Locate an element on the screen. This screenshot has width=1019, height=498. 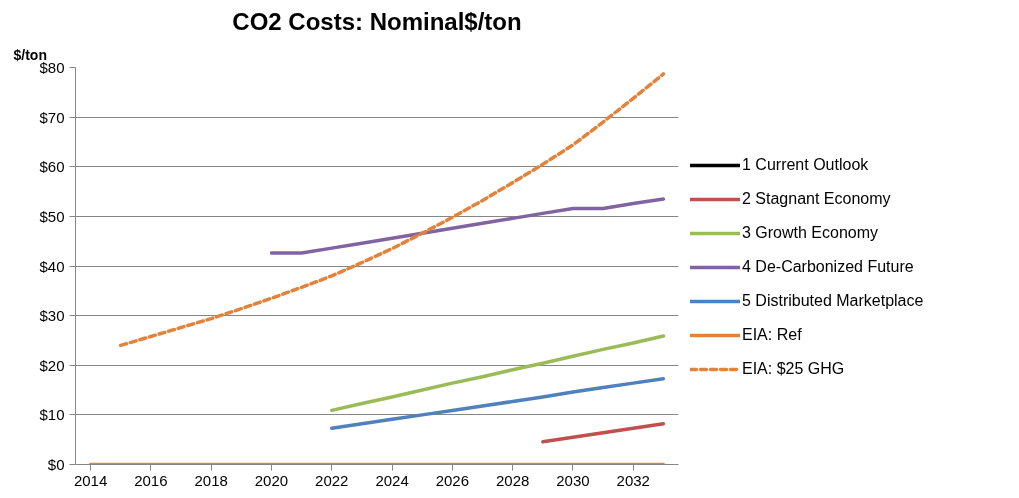
x-tick-label: 2028 is located at coordinates (512, 480).